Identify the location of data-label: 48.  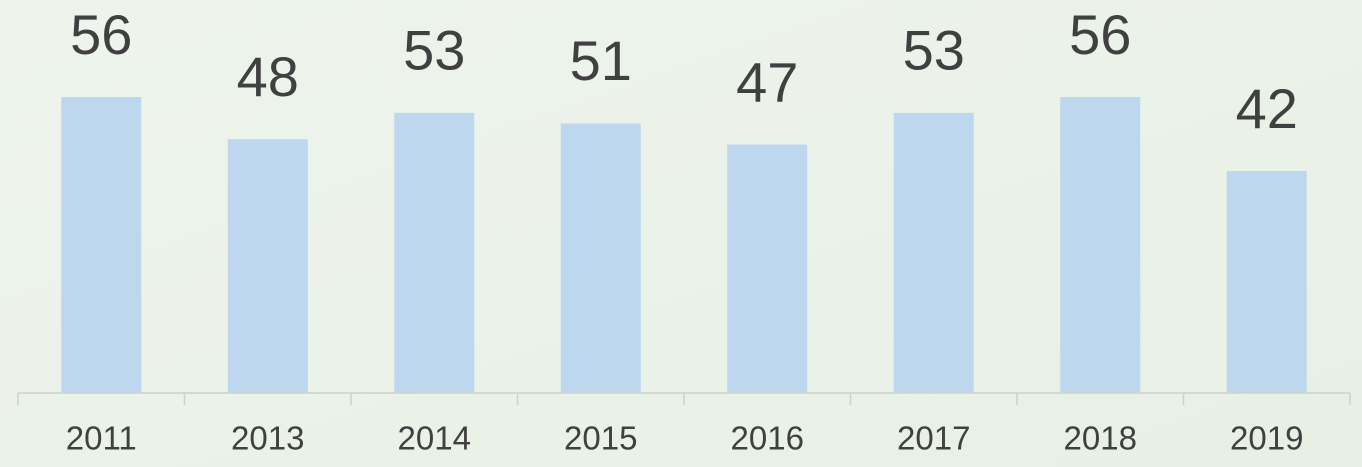
(268, 76).